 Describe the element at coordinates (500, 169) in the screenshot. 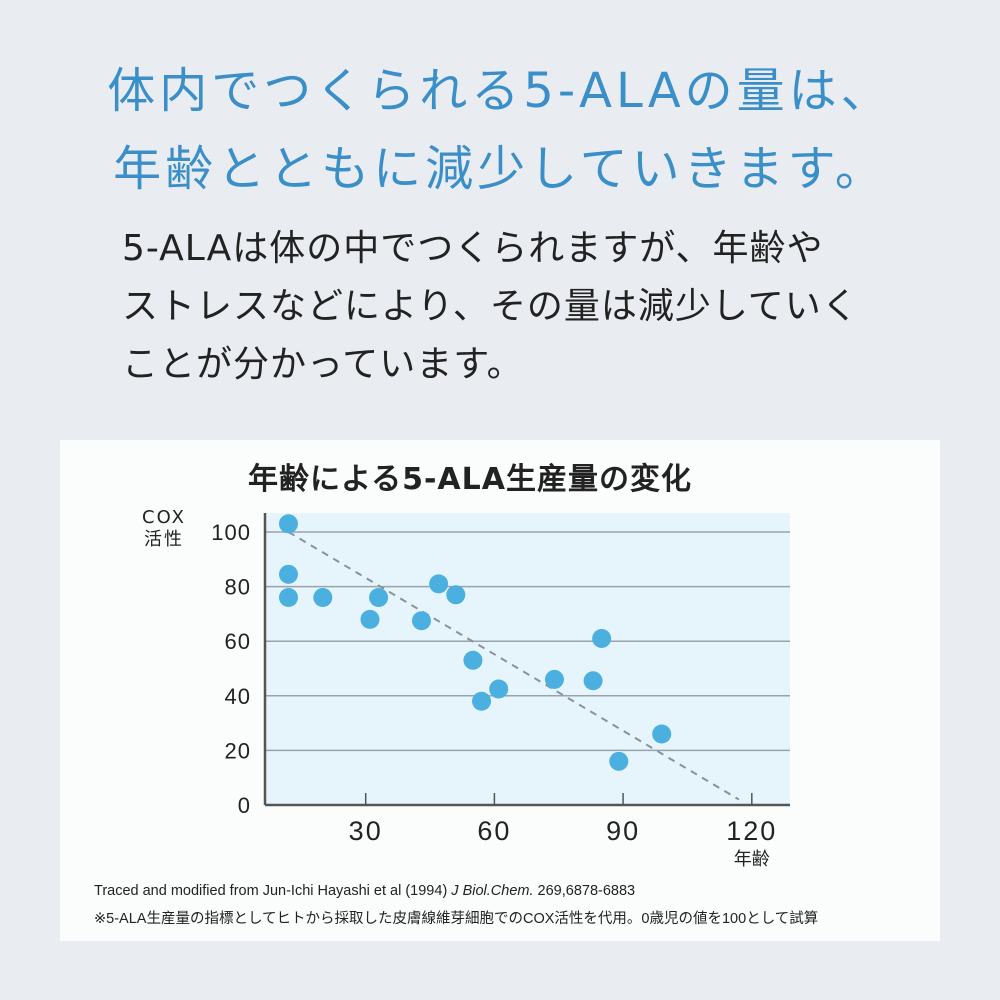

I see `headline-line-2: 年齢とともに減少していきます。` at that location.